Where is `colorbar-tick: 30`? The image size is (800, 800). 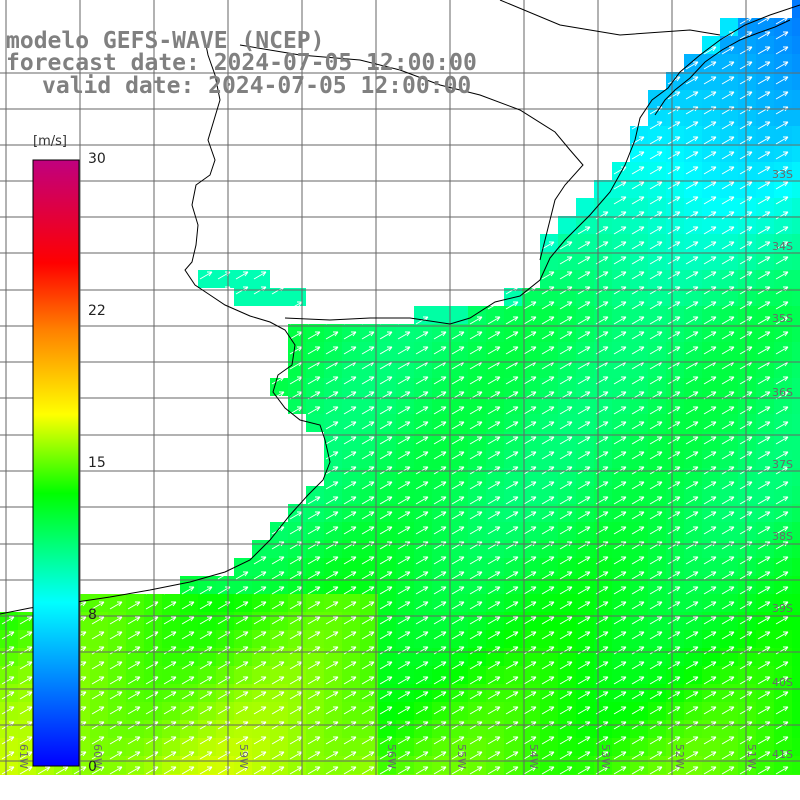
colorbar-tick: 30 is located at coordinates (97, 159).